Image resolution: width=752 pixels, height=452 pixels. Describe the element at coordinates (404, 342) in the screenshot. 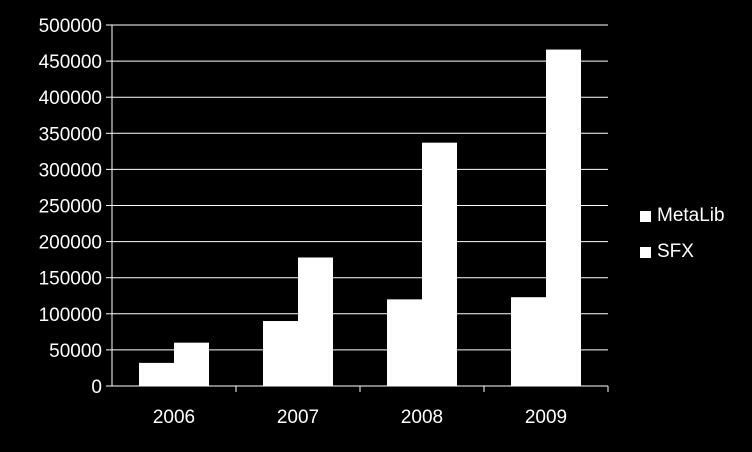

I see `bar-metalib-2008` at that location.